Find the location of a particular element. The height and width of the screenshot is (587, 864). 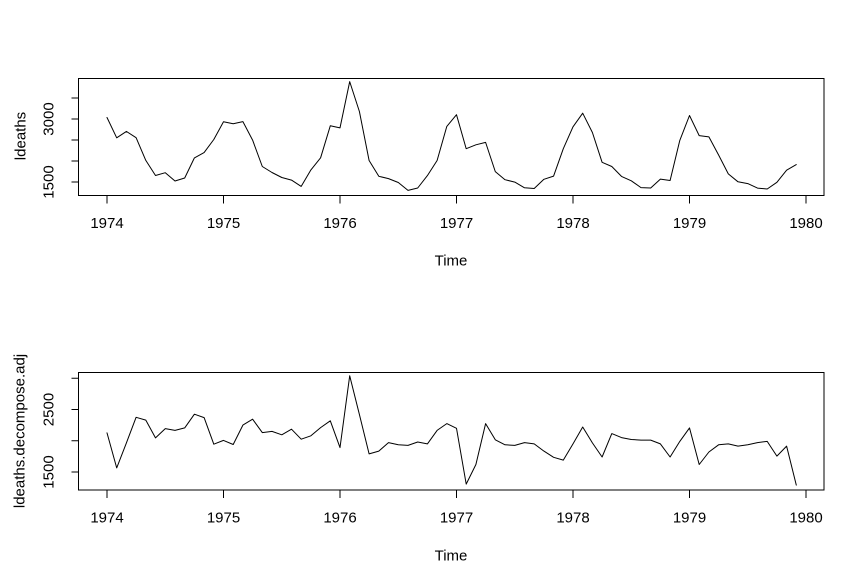

y-tick-label: 2500 is located at coordinates (49, 409).